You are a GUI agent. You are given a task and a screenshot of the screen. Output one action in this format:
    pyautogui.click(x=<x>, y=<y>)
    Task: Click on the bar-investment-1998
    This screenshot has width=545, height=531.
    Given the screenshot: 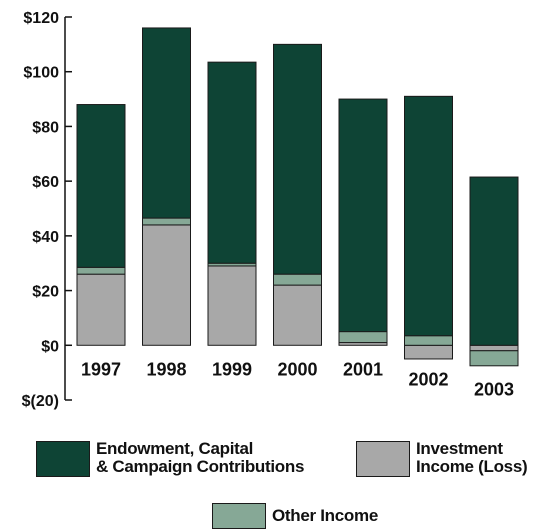 What is the action you would take?
    pyautogui.click(x=166, y=285)
    